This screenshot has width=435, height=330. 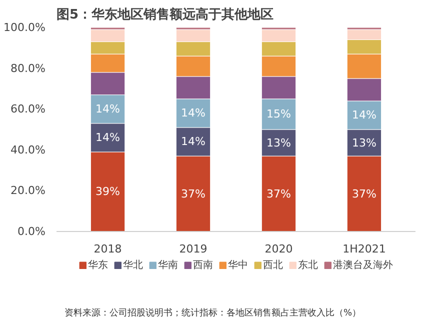 I want to click on y-tick-label: 40.0%, so click(x=28, y=149).